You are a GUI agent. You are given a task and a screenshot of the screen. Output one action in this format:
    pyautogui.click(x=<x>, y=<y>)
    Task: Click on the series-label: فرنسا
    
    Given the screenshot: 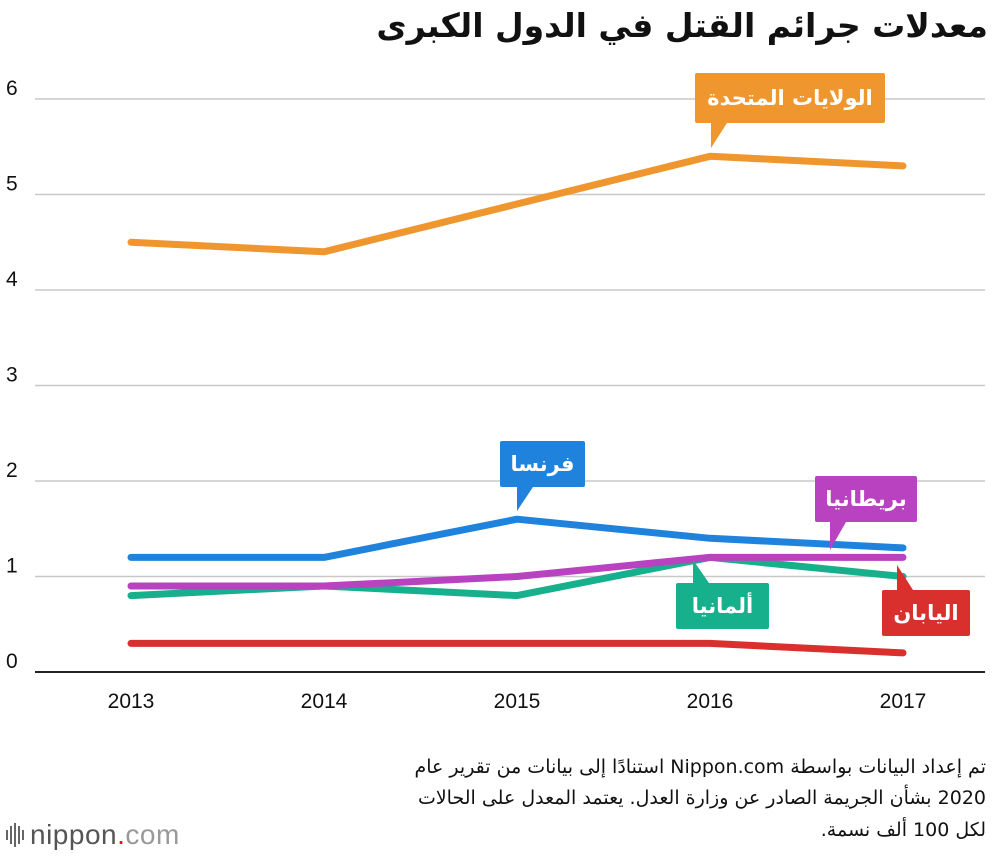 What is the action you would take?
    pyautogui.click(x=542, y=476)
    